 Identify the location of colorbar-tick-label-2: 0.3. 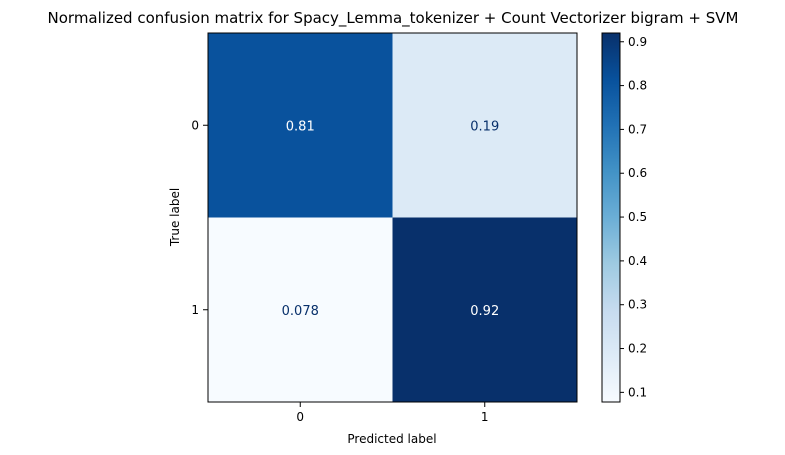
(637, 305).